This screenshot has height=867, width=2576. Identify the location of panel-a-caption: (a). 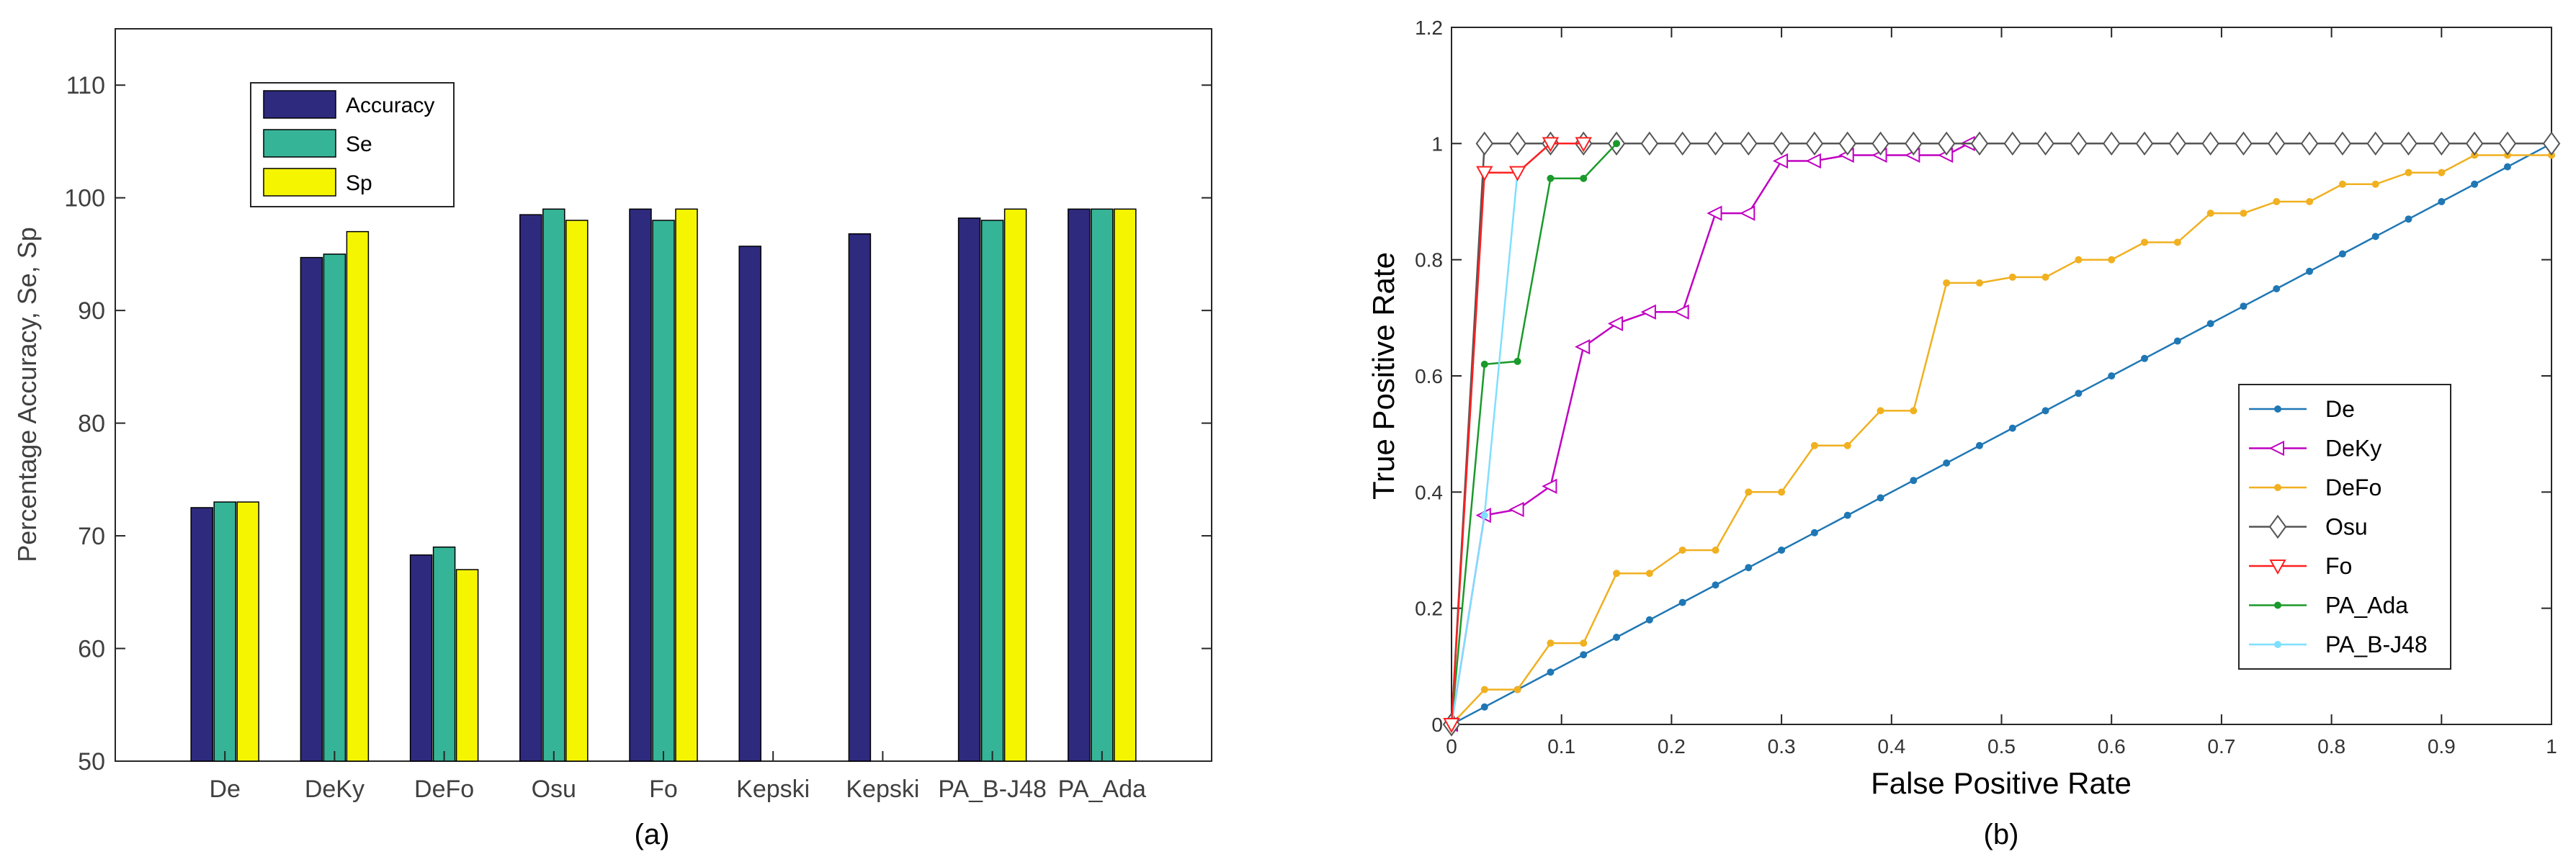
(652, 834).